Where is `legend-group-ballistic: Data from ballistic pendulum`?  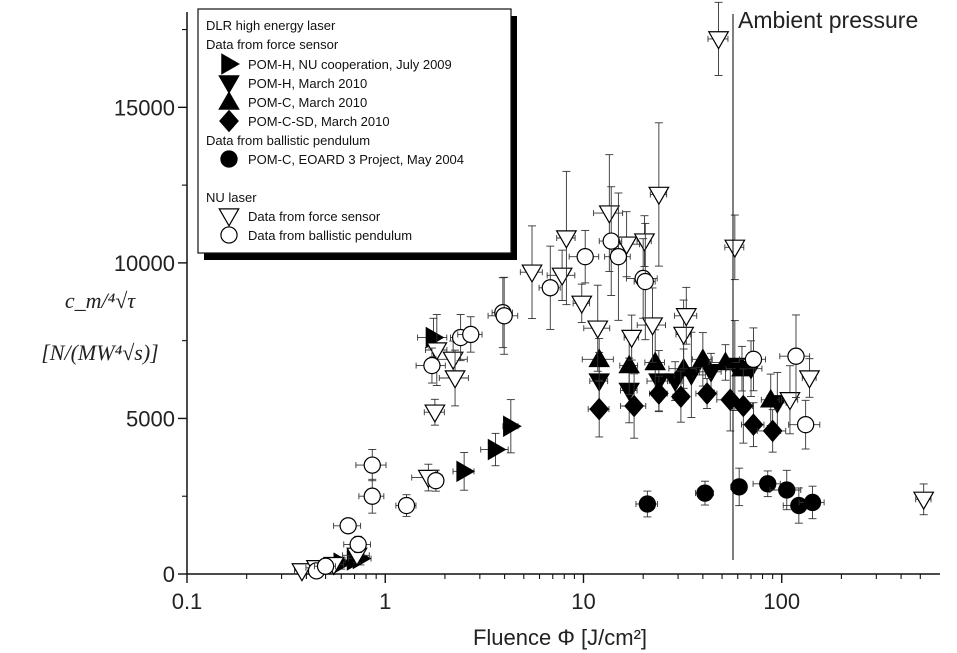 legend-group-ballistic: Data from ballistic pendulum is located at coordinates (288, 140).